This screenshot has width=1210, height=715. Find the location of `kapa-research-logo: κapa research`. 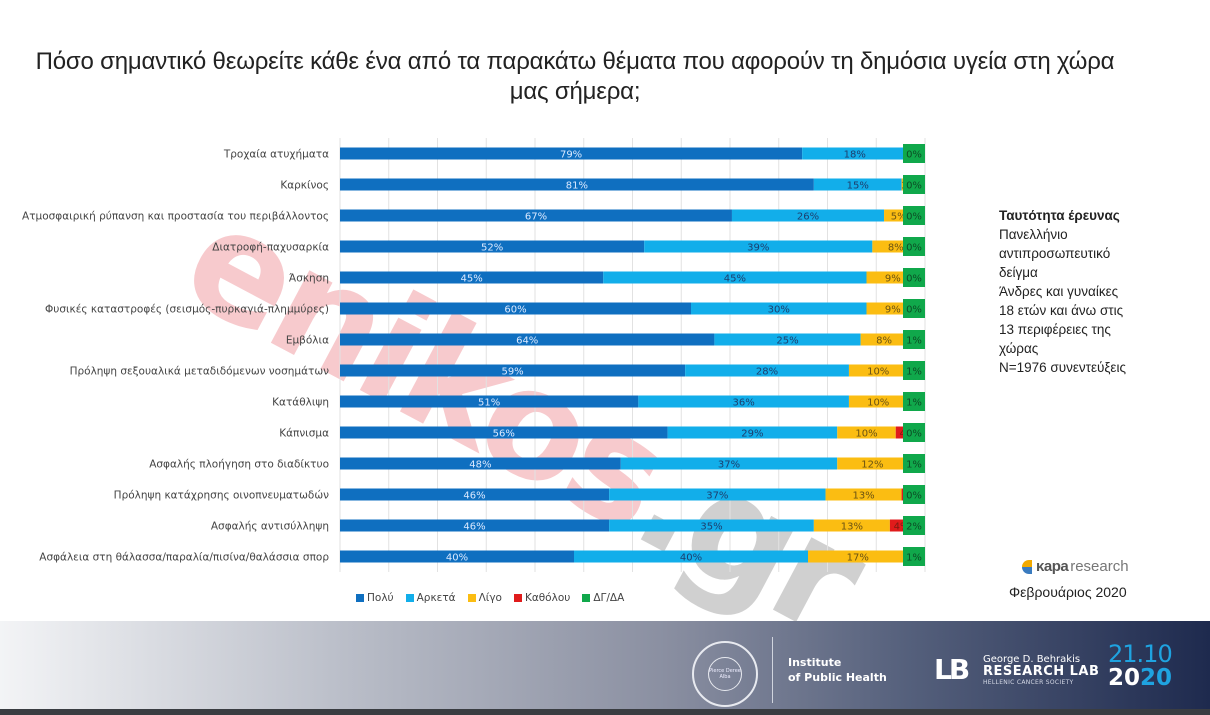

kapa-research-logo: κapa research is located at coordinates (1075, 566).